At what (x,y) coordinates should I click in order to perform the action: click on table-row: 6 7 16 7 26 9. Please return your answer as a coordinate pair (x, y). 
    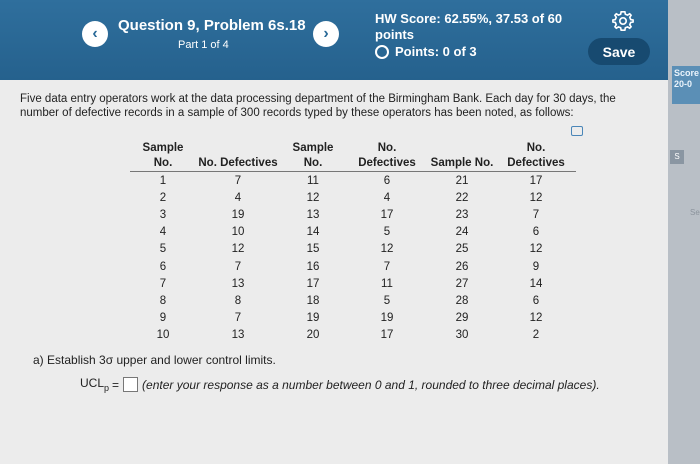
    Looking at the image, I should click on (353, 266).